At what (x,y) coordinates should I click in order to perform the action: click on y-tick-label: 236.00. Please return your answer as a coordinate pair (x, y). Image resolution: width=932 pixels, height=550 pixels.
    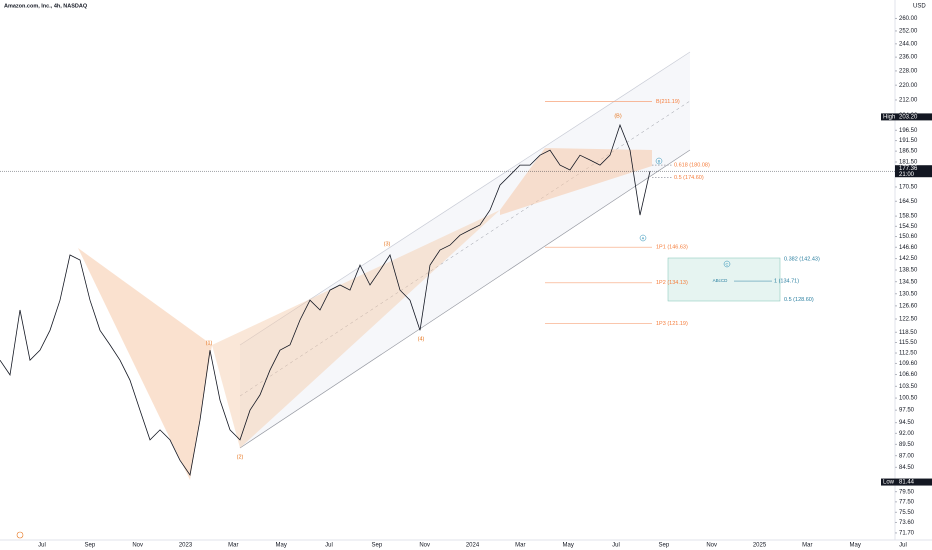
    Looking at the image, I should click on (908, 58).